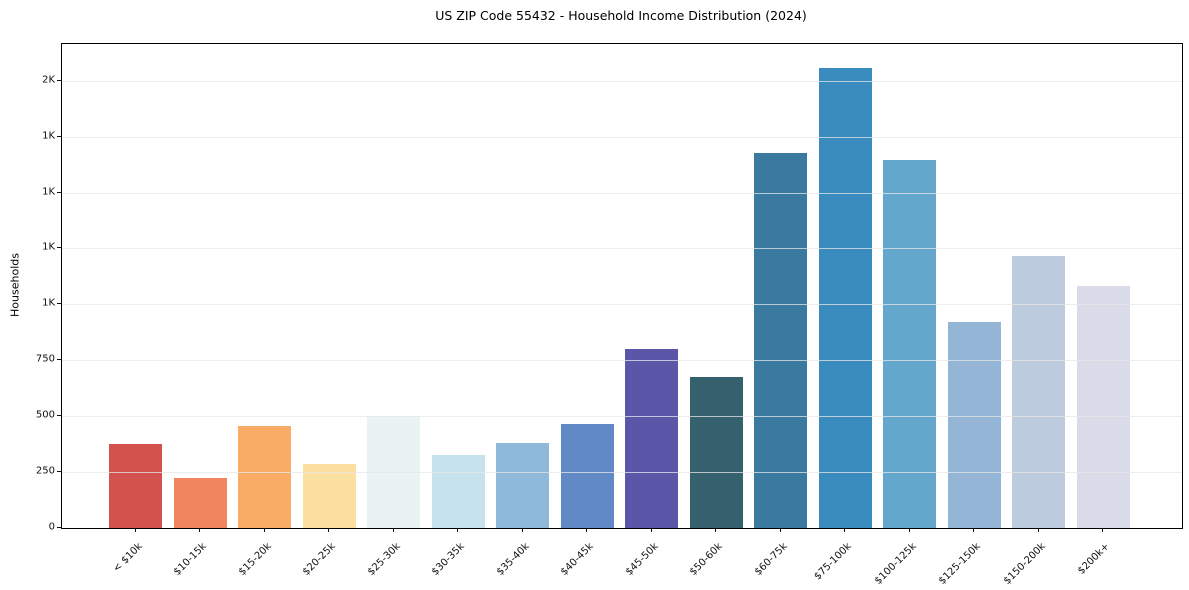 This screenshot has width=1189, height=590. Describe the element at coordinates (642, 559) in the screenshot. I see `x-tick-label: $45-50k` at that location.